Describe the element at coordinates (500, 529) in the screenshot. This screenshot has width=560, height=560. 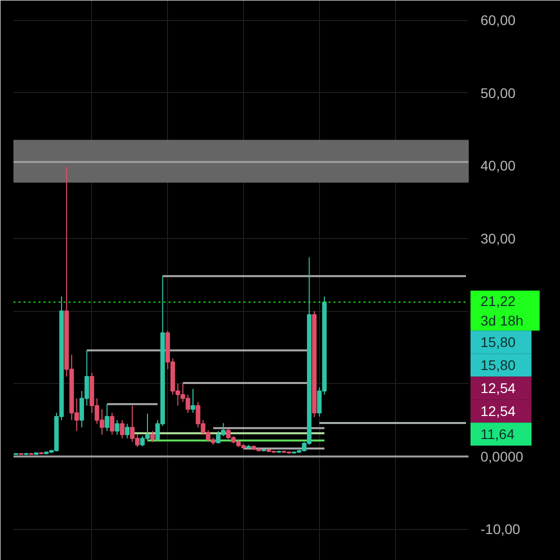
I see `y-tick-label: -10,00` at that location.